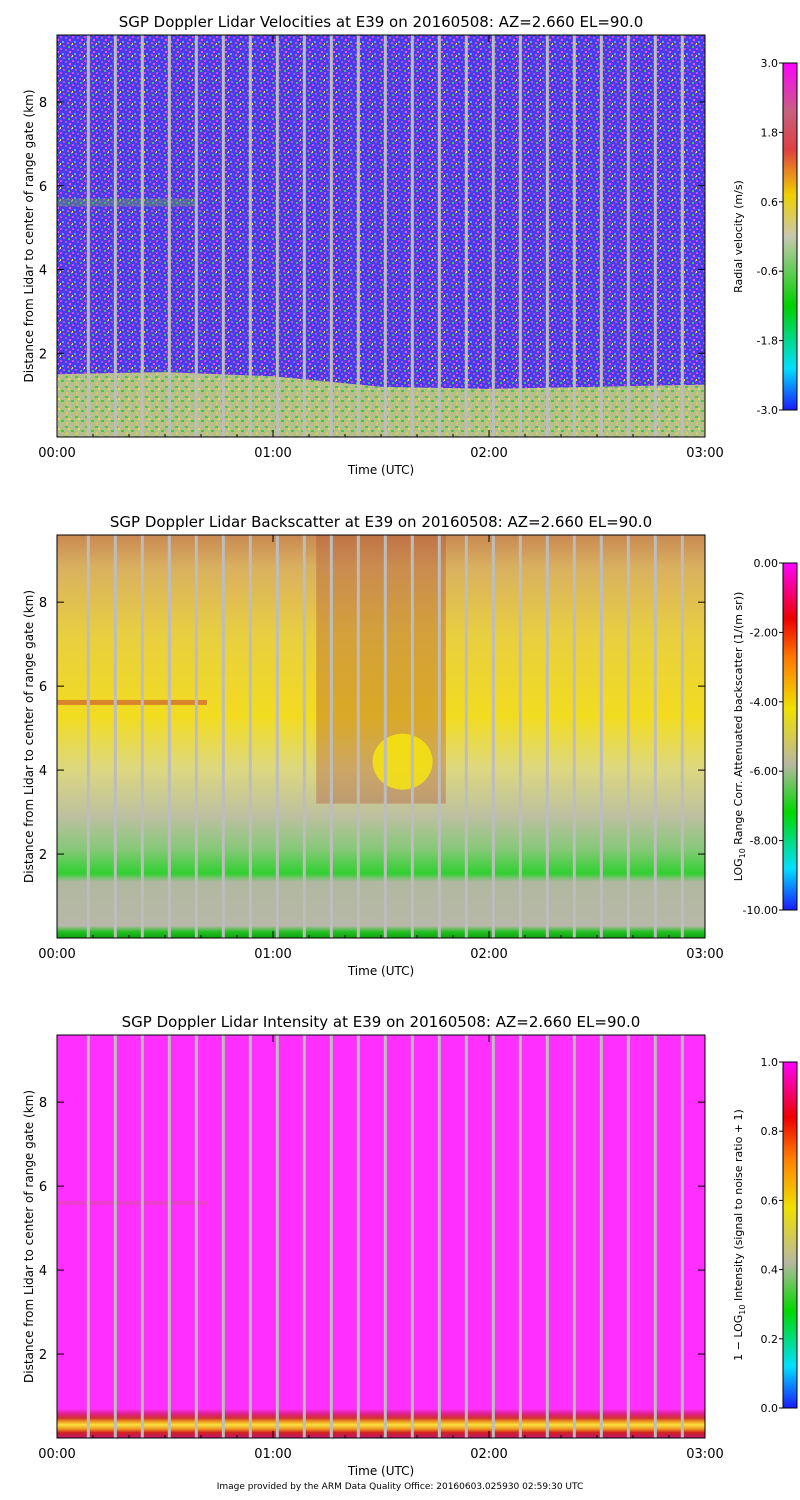 This screenshot has height=1500, width=800. Describe the element at coordinates (767, 271) in the screenshot. I see `colorbar-tick-label: -0.6` at that location.